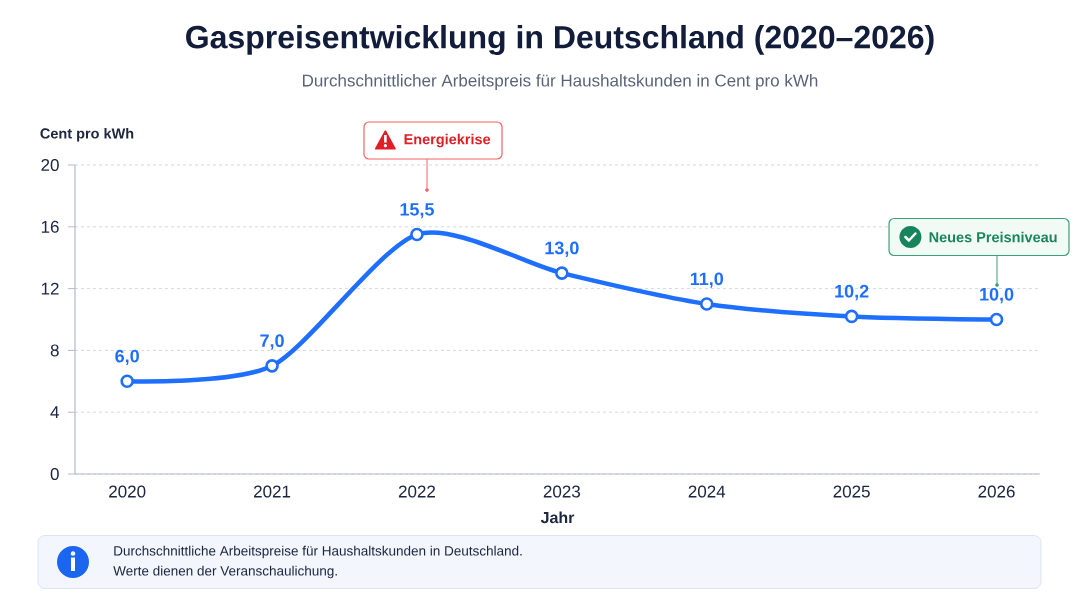  I want to click on x-tick-label: 2023, so click(561, 491).